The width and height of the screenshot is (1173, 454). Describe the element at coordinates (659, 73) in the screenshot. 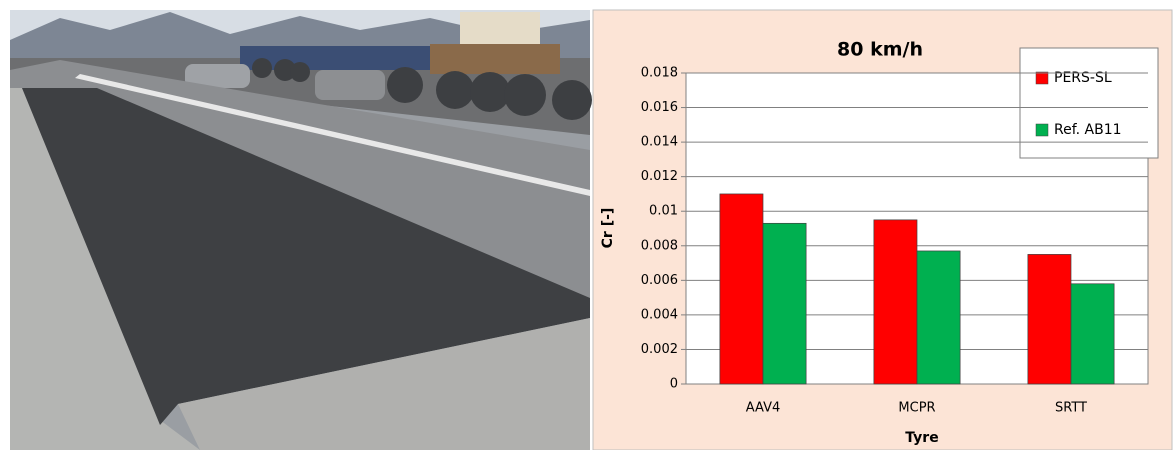

I see `y-tick-label: 0.018` at that location.